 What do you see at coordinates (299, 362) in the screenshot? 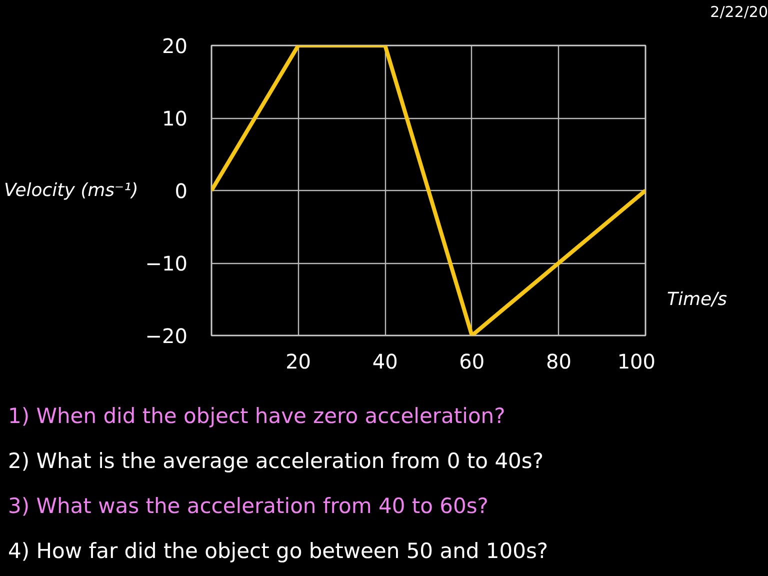
I see `x-tick-label: 20` at bounding box center [299, 362].